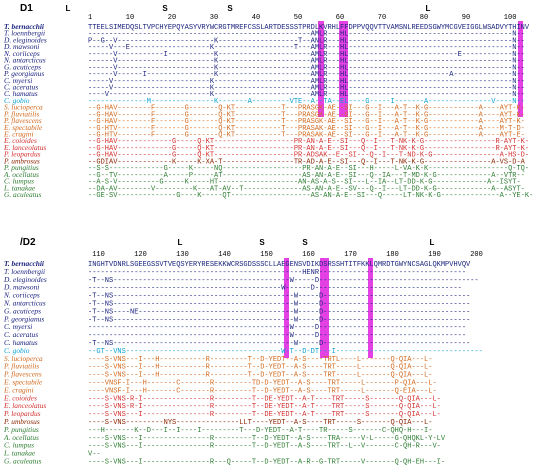  What do you see at coordinates (172, 18) in the screenshot?
I see `ruler-number: 20` at bounding box center [172, 18].